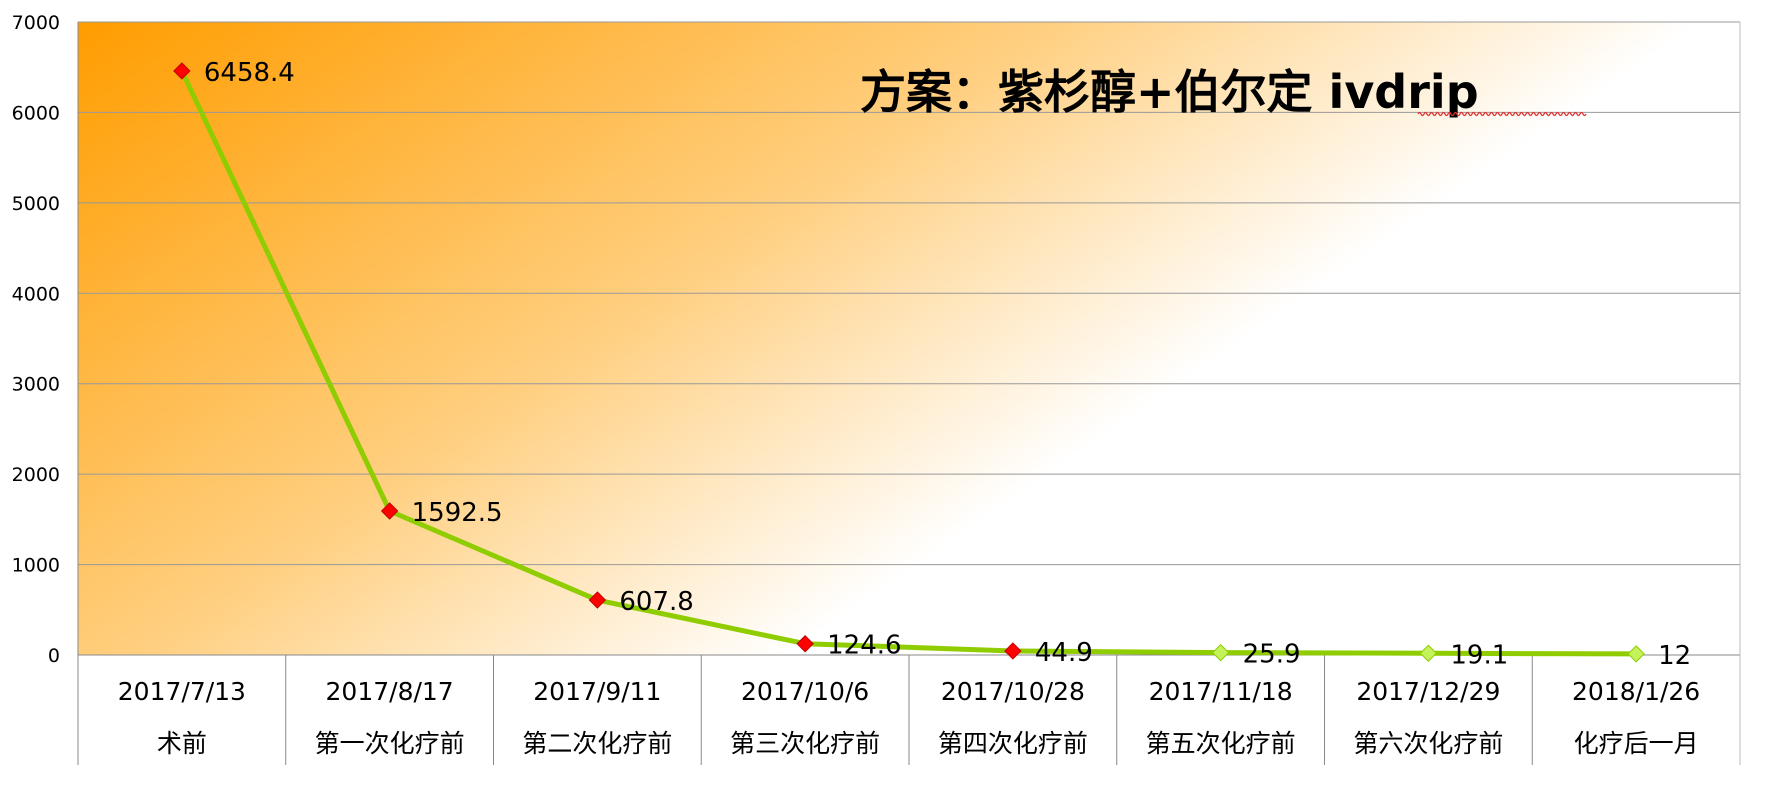 The image size is (1780, 794). What do you see at coordinates (182, 743) in the screenshot?
I see `x-category-stage: 术前` at bounding box center [182, 743].